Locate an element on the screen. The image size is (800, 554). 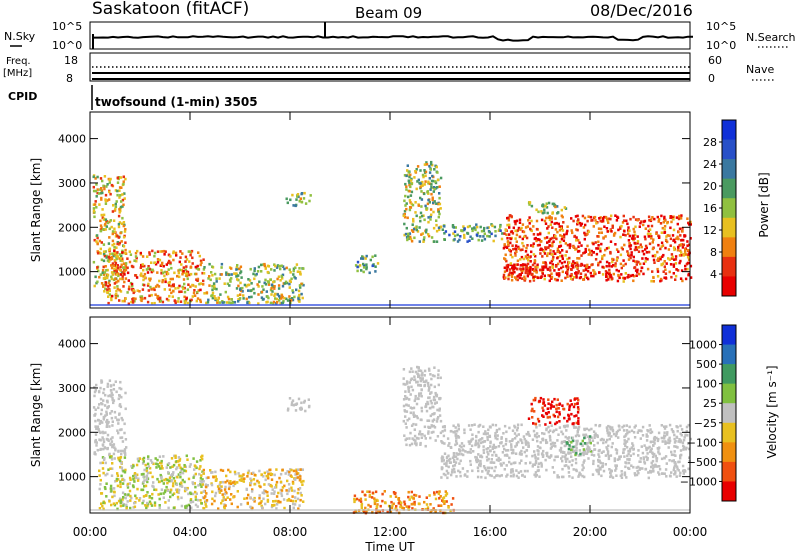
time-axis: 00:00 04:00 08:00 12:00 16:00 20:00 00:00 is located at coordinates (390, 532).